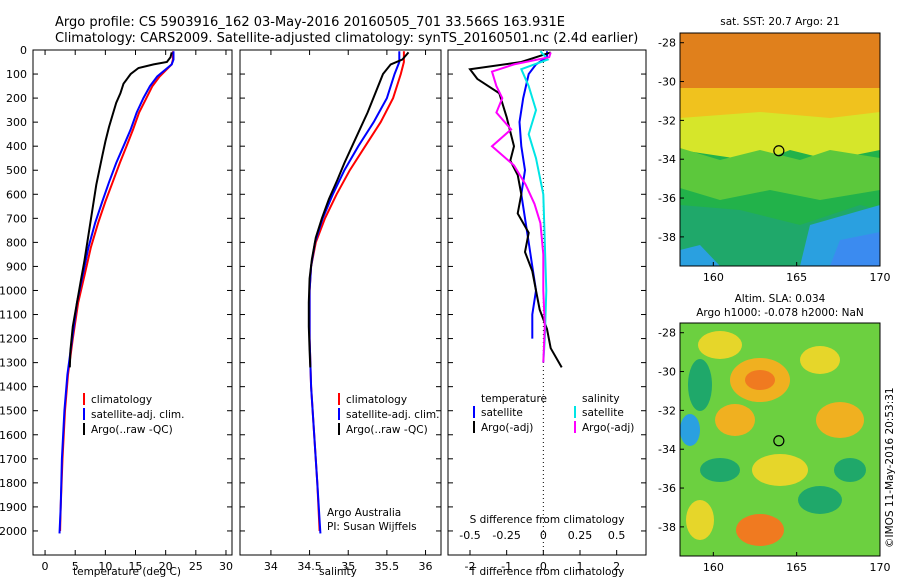 The image size is (900, 580). I want to click on depth-tick-label: 800, so click(16, 242).